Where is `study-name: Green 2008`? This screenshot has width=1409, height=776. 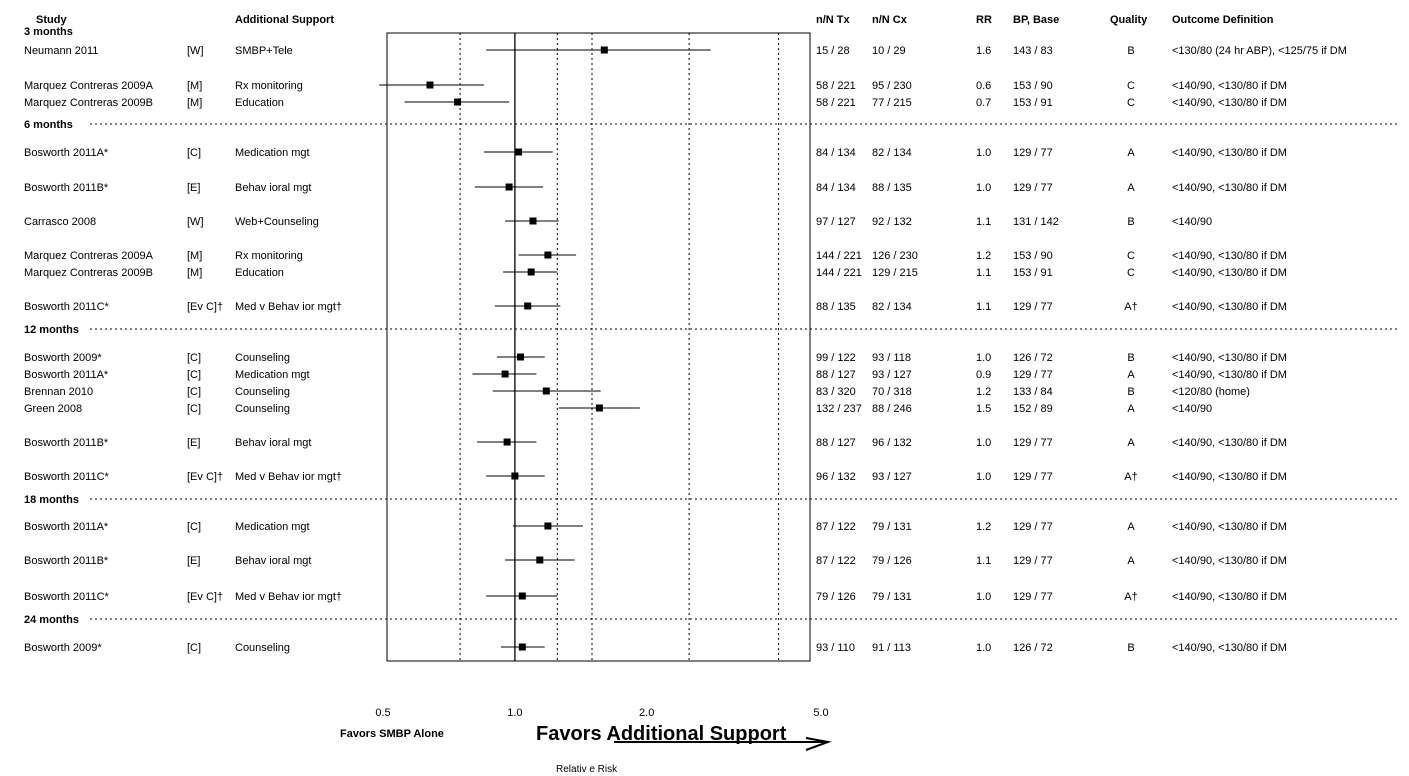
study-name: Green 2008 is located at coordinates (53, 409).